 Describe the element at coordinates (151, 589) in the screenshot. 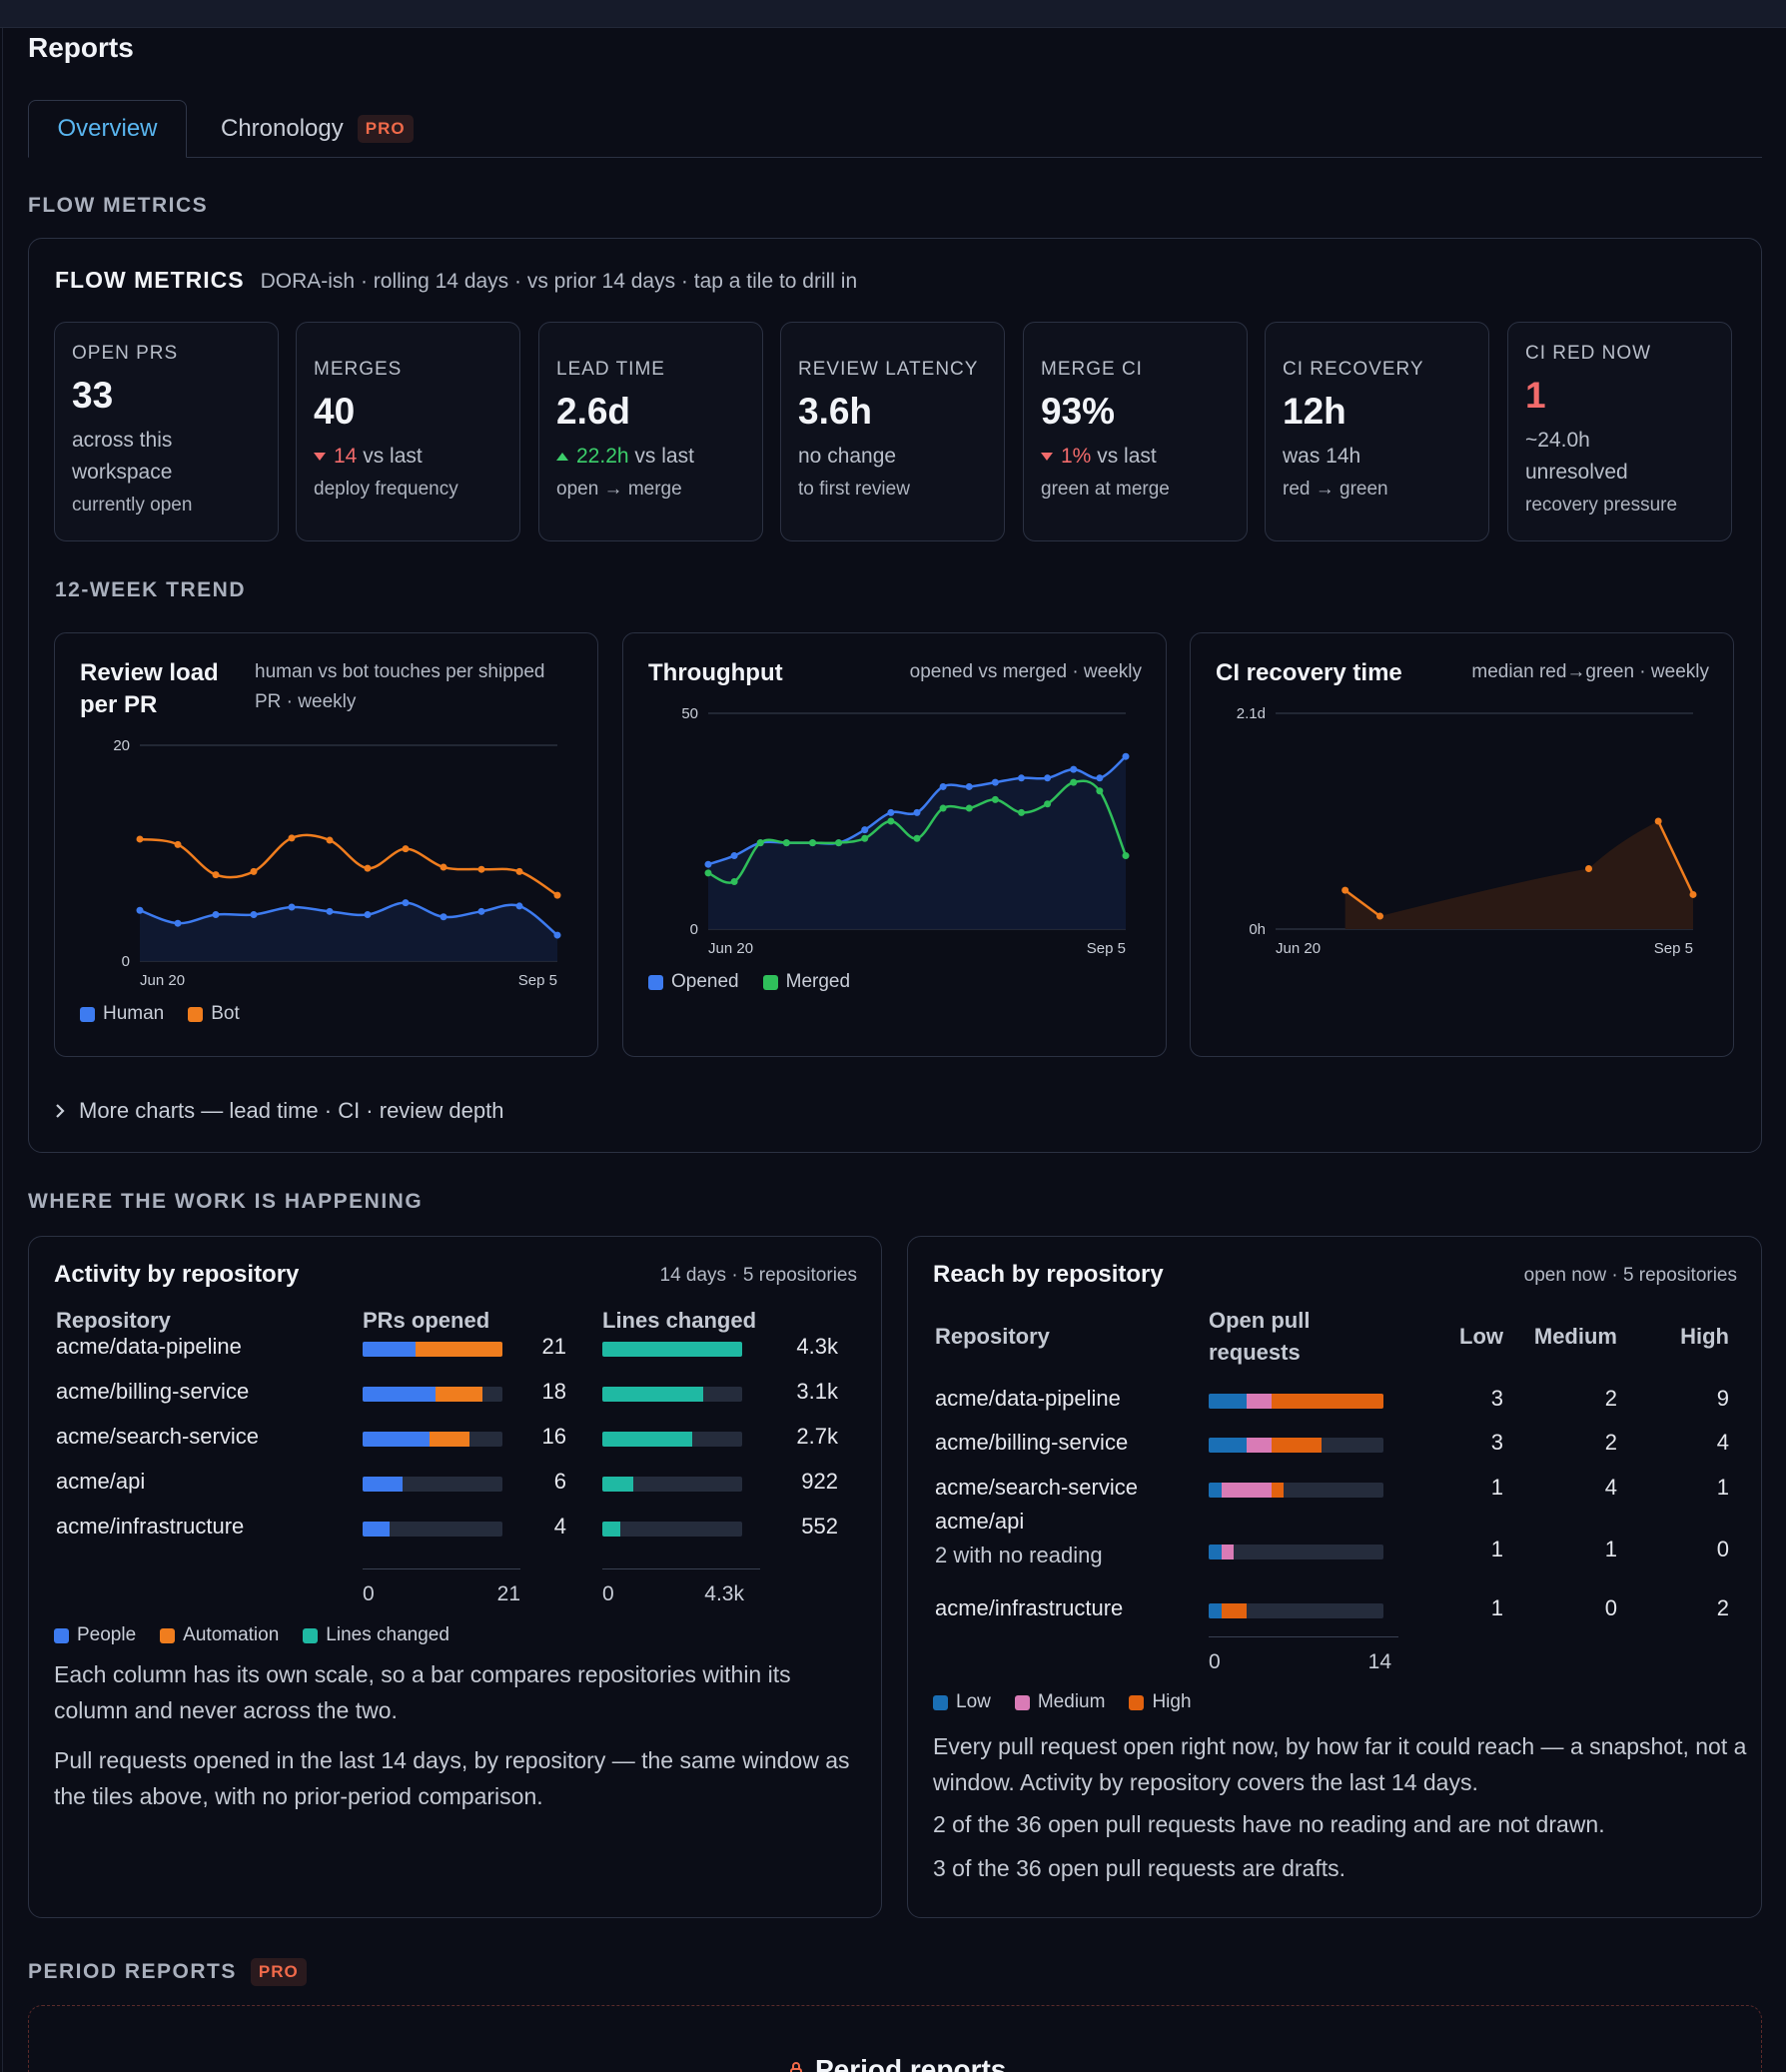

I see `trend-label: 12-WEEK TREND` at that location.